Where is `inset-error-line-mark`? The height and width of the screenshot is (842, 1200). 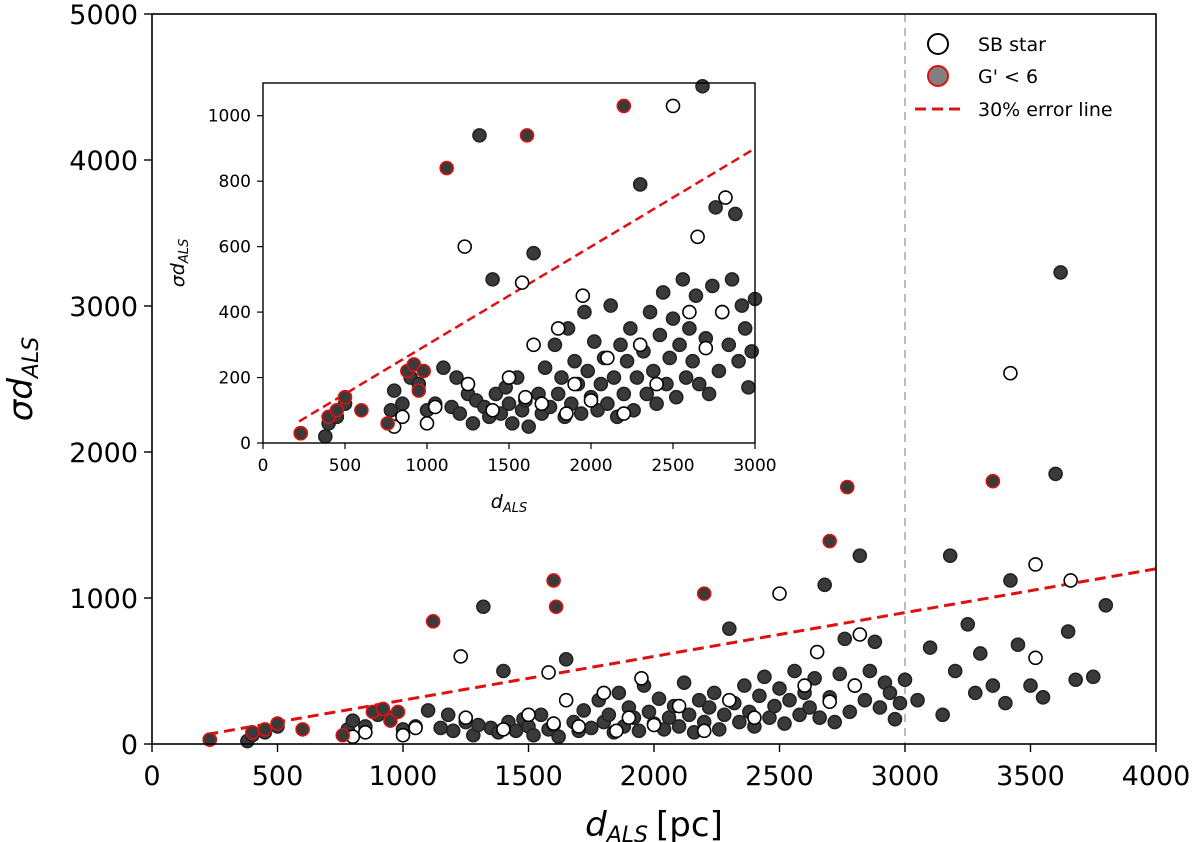
inset-error-line-mark is located at coordinates (527, 285).